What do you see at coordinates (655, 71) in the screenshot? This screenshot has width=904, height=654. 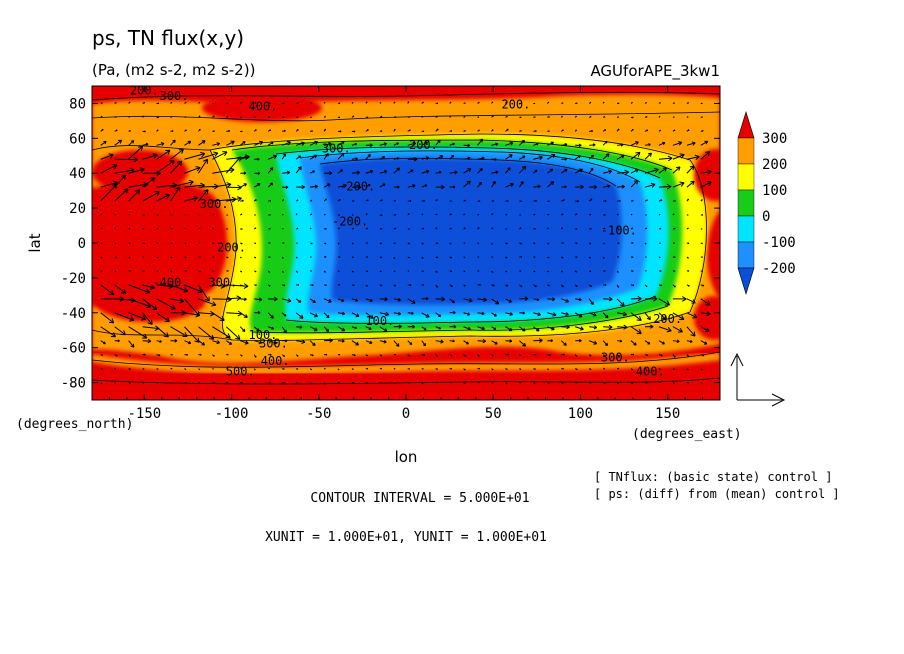 I see `run-label: AGUforAPE_3kw1` at bounding box center [655, 71].